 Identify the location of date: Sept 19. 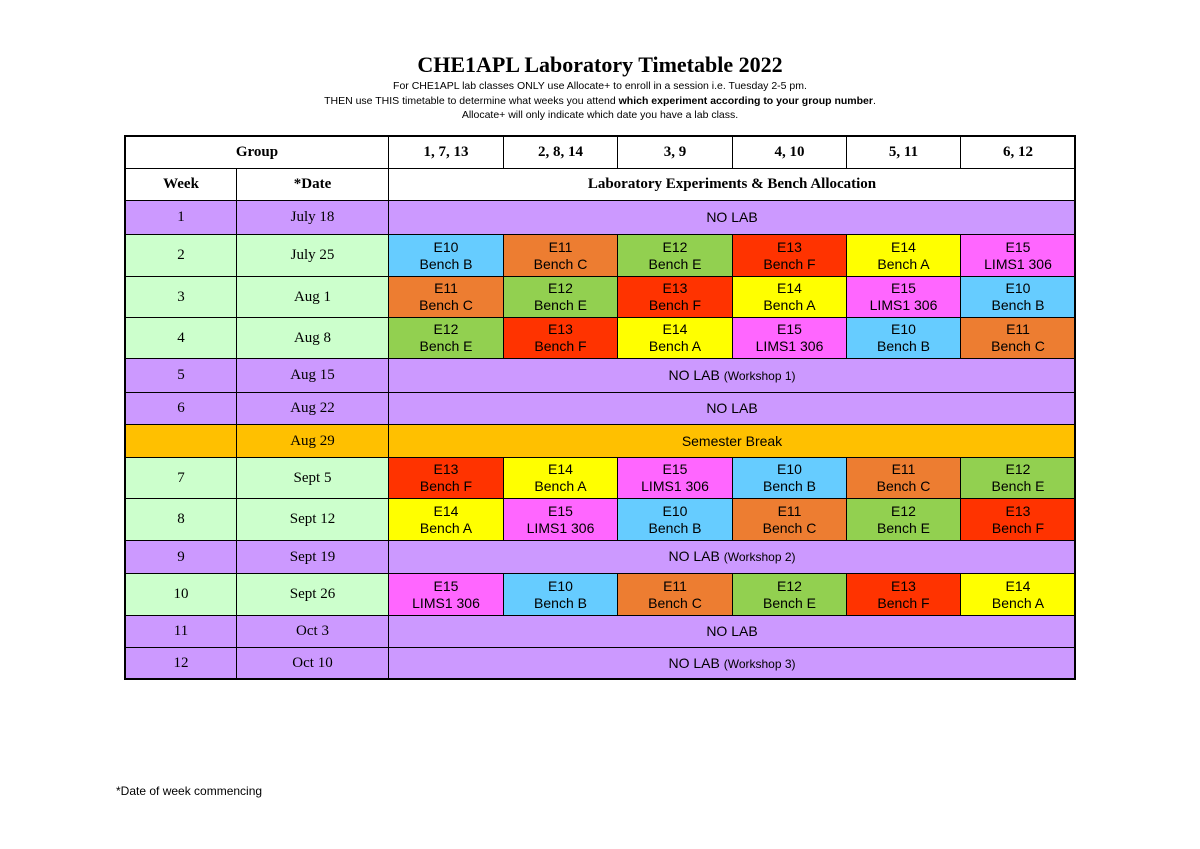
(312, 556).